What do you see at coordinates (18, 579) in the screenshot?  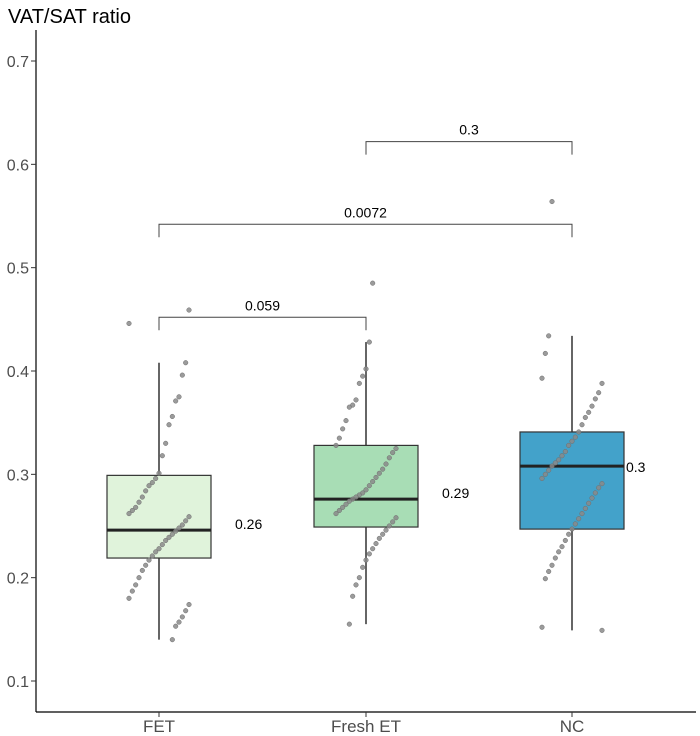 I see `y-tick-label: 0.2` at bounding box center [18, 579].